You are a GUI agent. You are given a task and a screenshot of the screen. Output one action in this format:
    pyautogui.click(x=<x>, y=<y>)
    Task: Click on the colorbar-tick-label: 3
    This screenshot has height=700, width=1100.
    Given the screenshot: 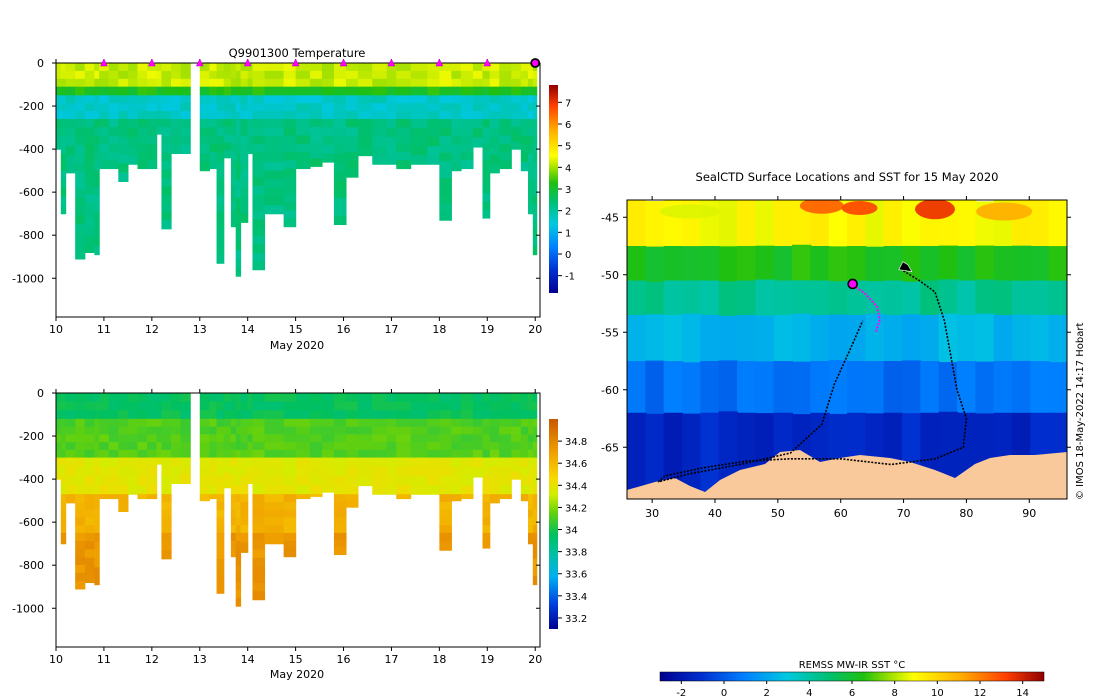 What is the action you would take?
    pyautogui.click(x=568, y=190)
    